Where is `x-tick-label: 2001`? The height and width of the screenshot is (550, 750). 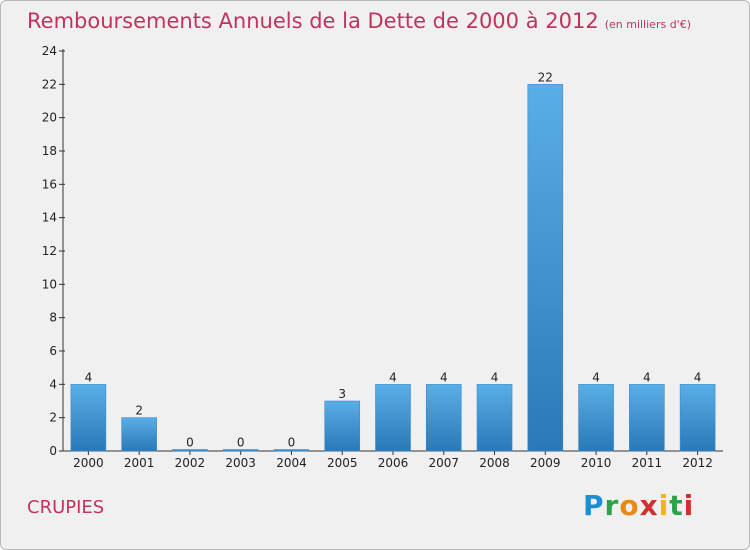 x-tick-label: 2001 is located at coordinates (139, 463).